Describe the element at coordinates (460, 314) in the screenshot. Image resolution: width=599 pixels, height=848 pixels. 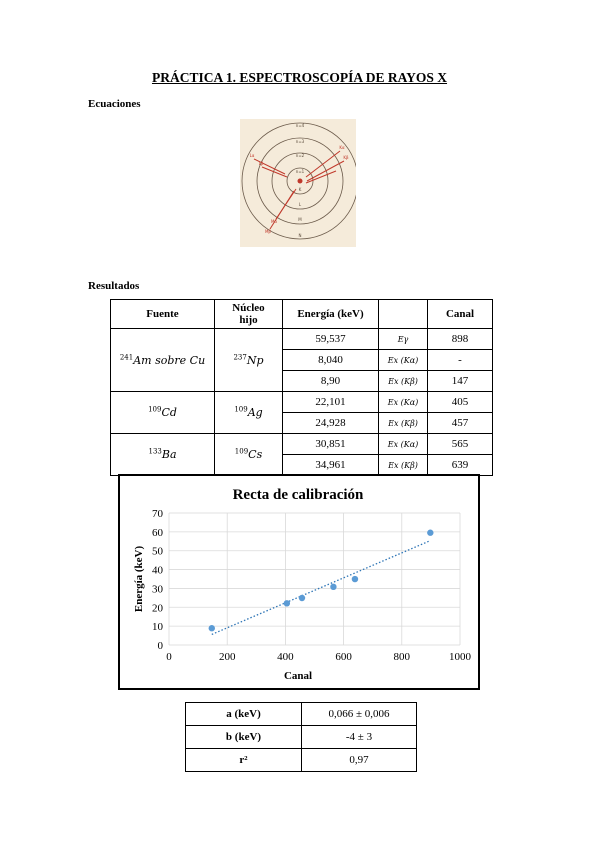
I see `header-canal: Canal` at that location.